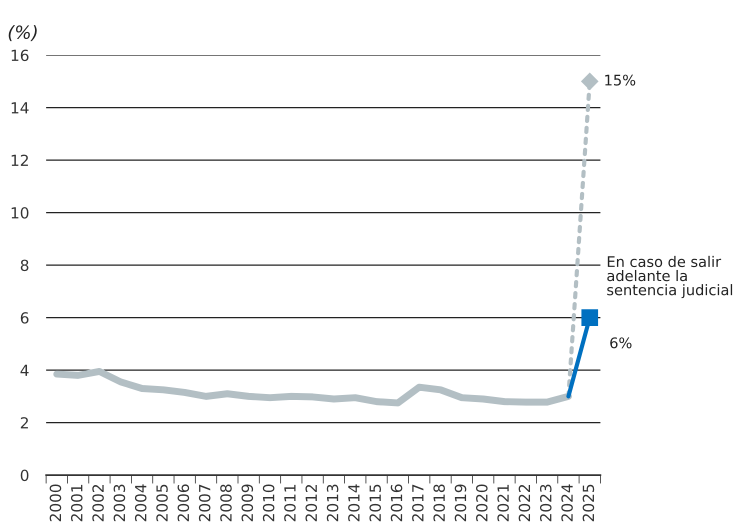 The height and width of the screenshot is (525, 744). I want to click on y-tick-label: 10, so click(20, 213).